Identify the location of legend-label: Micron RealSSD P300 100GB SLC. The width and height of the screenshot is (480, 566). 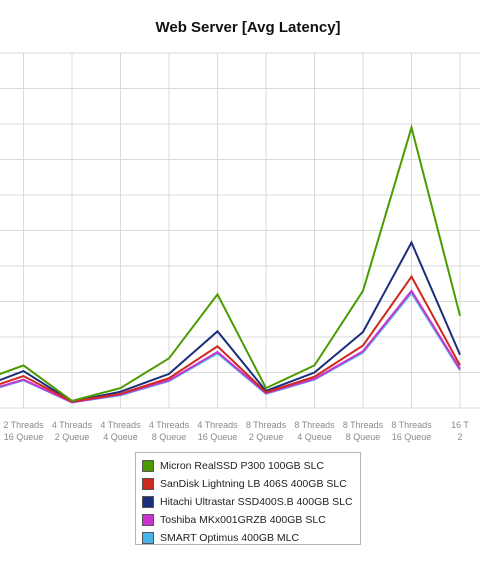
(242, 466).